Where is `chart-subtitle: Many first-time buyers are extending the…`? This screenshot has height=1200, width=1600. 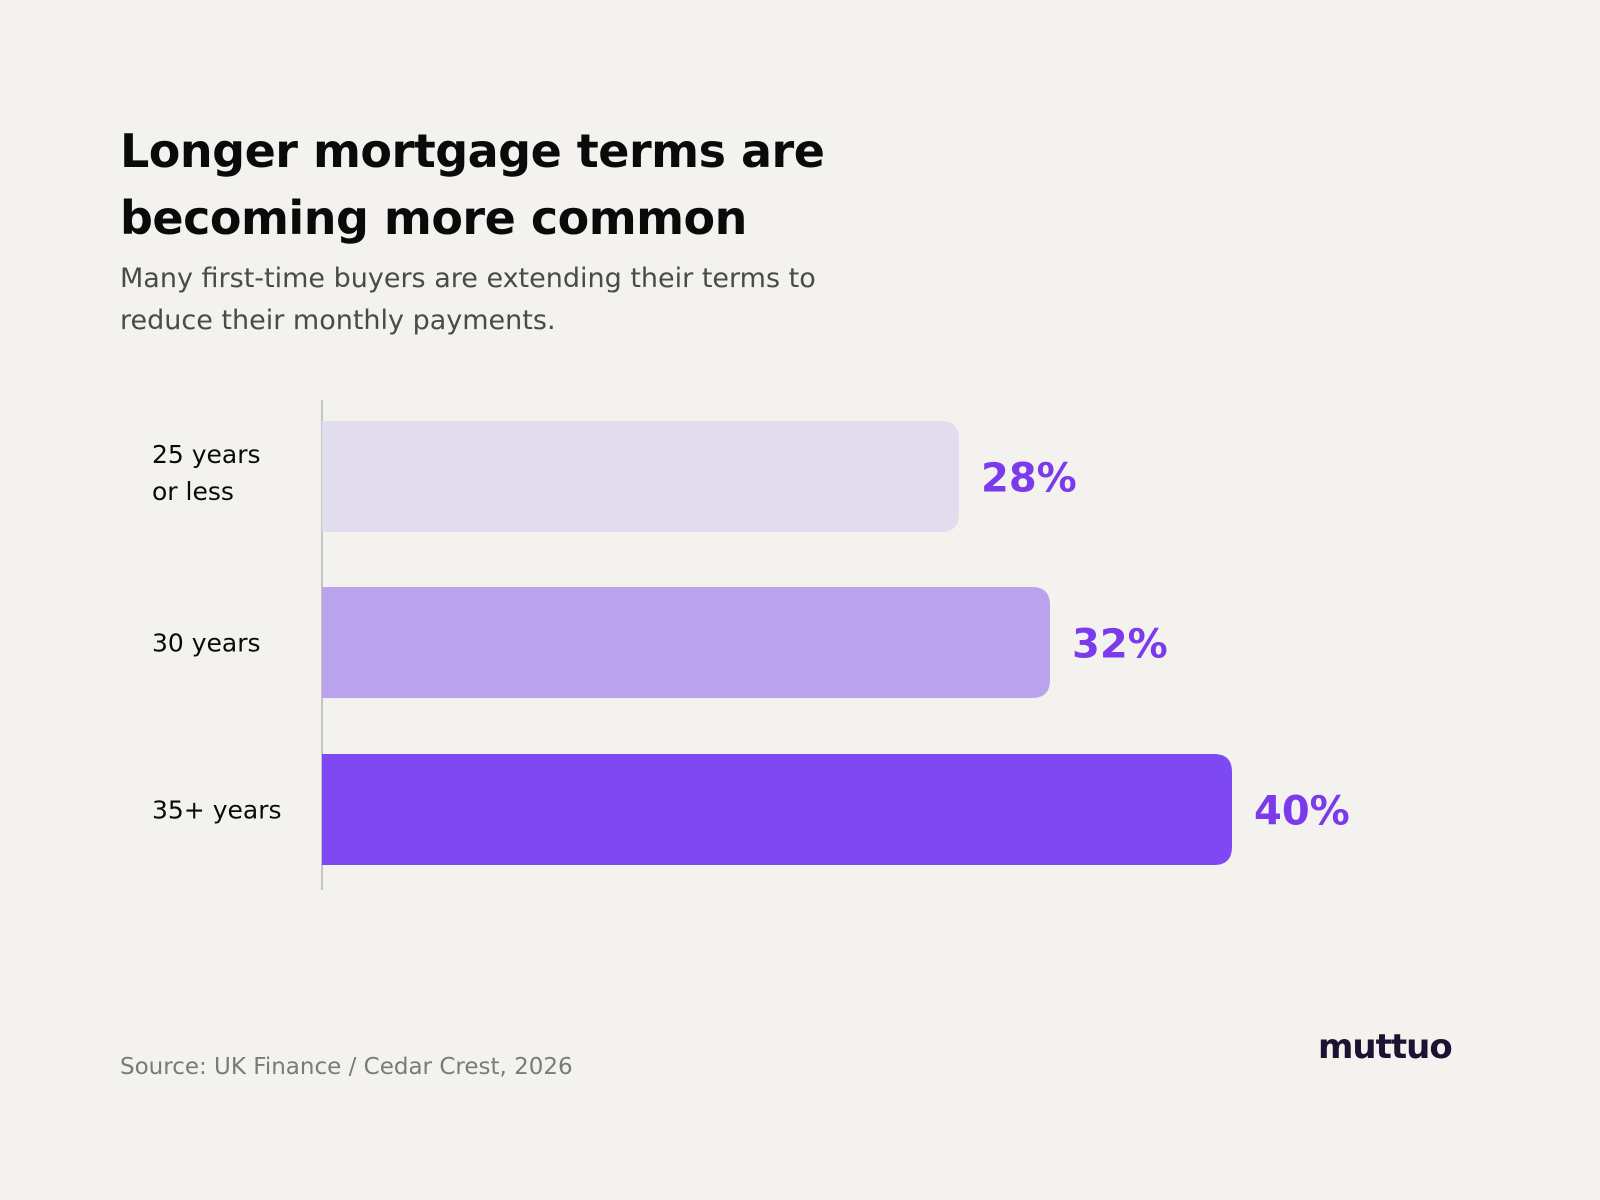
chart-subtitle: Many first-time buyers are extending the… is located at coordinates (468, 299).